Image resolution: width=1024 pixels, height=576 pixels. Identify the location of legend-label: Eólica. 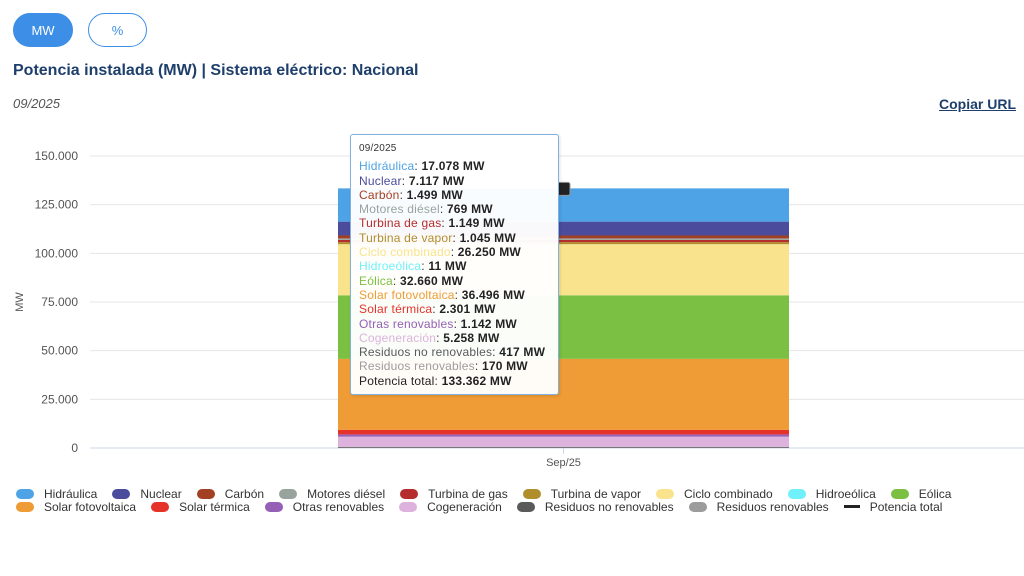
(935, 493).